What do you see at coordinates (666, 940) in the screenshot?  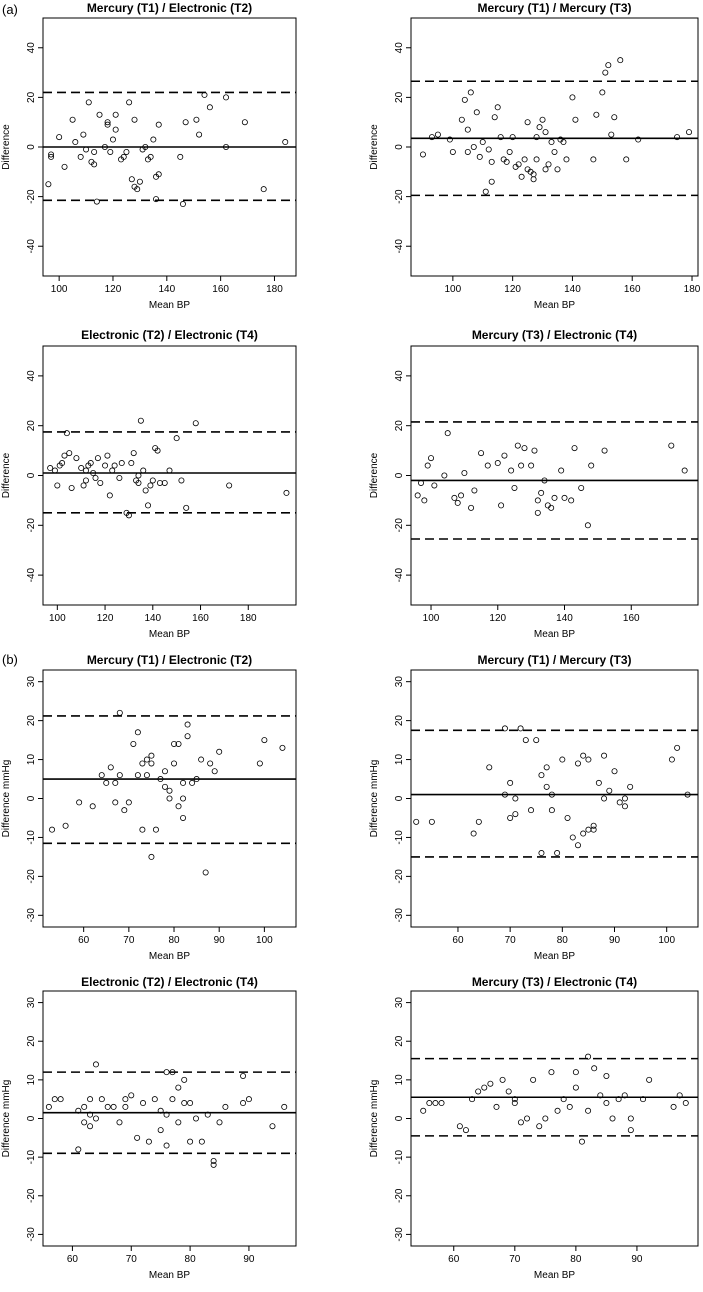 I see `chart-5-x-tick-label: 100` at bounding box center [666, 940].